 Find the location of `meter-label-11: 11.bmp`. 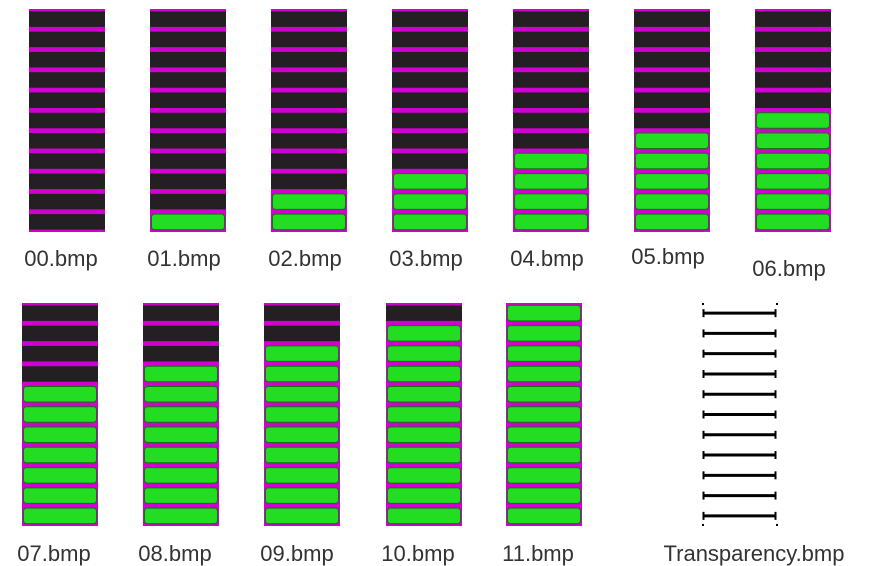

meter-label-11: 11.bmp is located at coordinates (538, 553).